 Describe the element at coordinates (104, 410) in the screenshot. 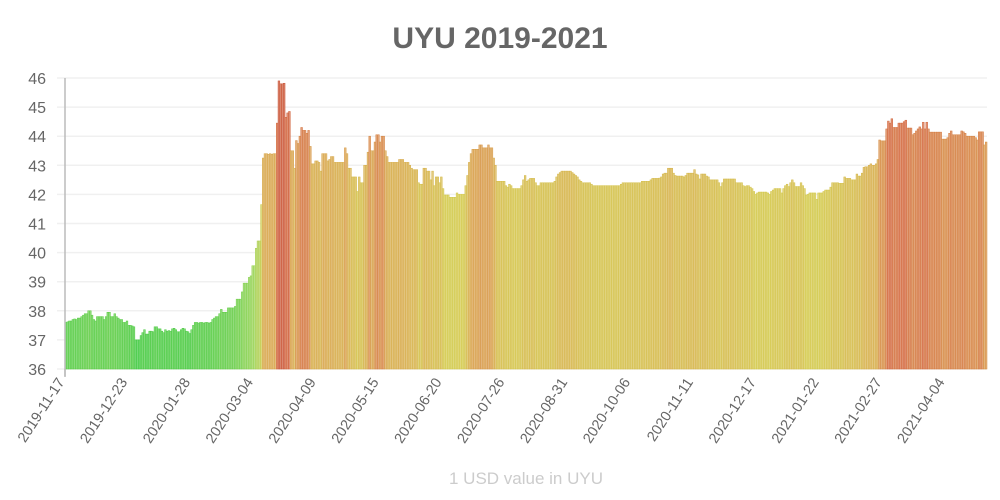

I see `x-tick-label: 2019-12-23` at that location.